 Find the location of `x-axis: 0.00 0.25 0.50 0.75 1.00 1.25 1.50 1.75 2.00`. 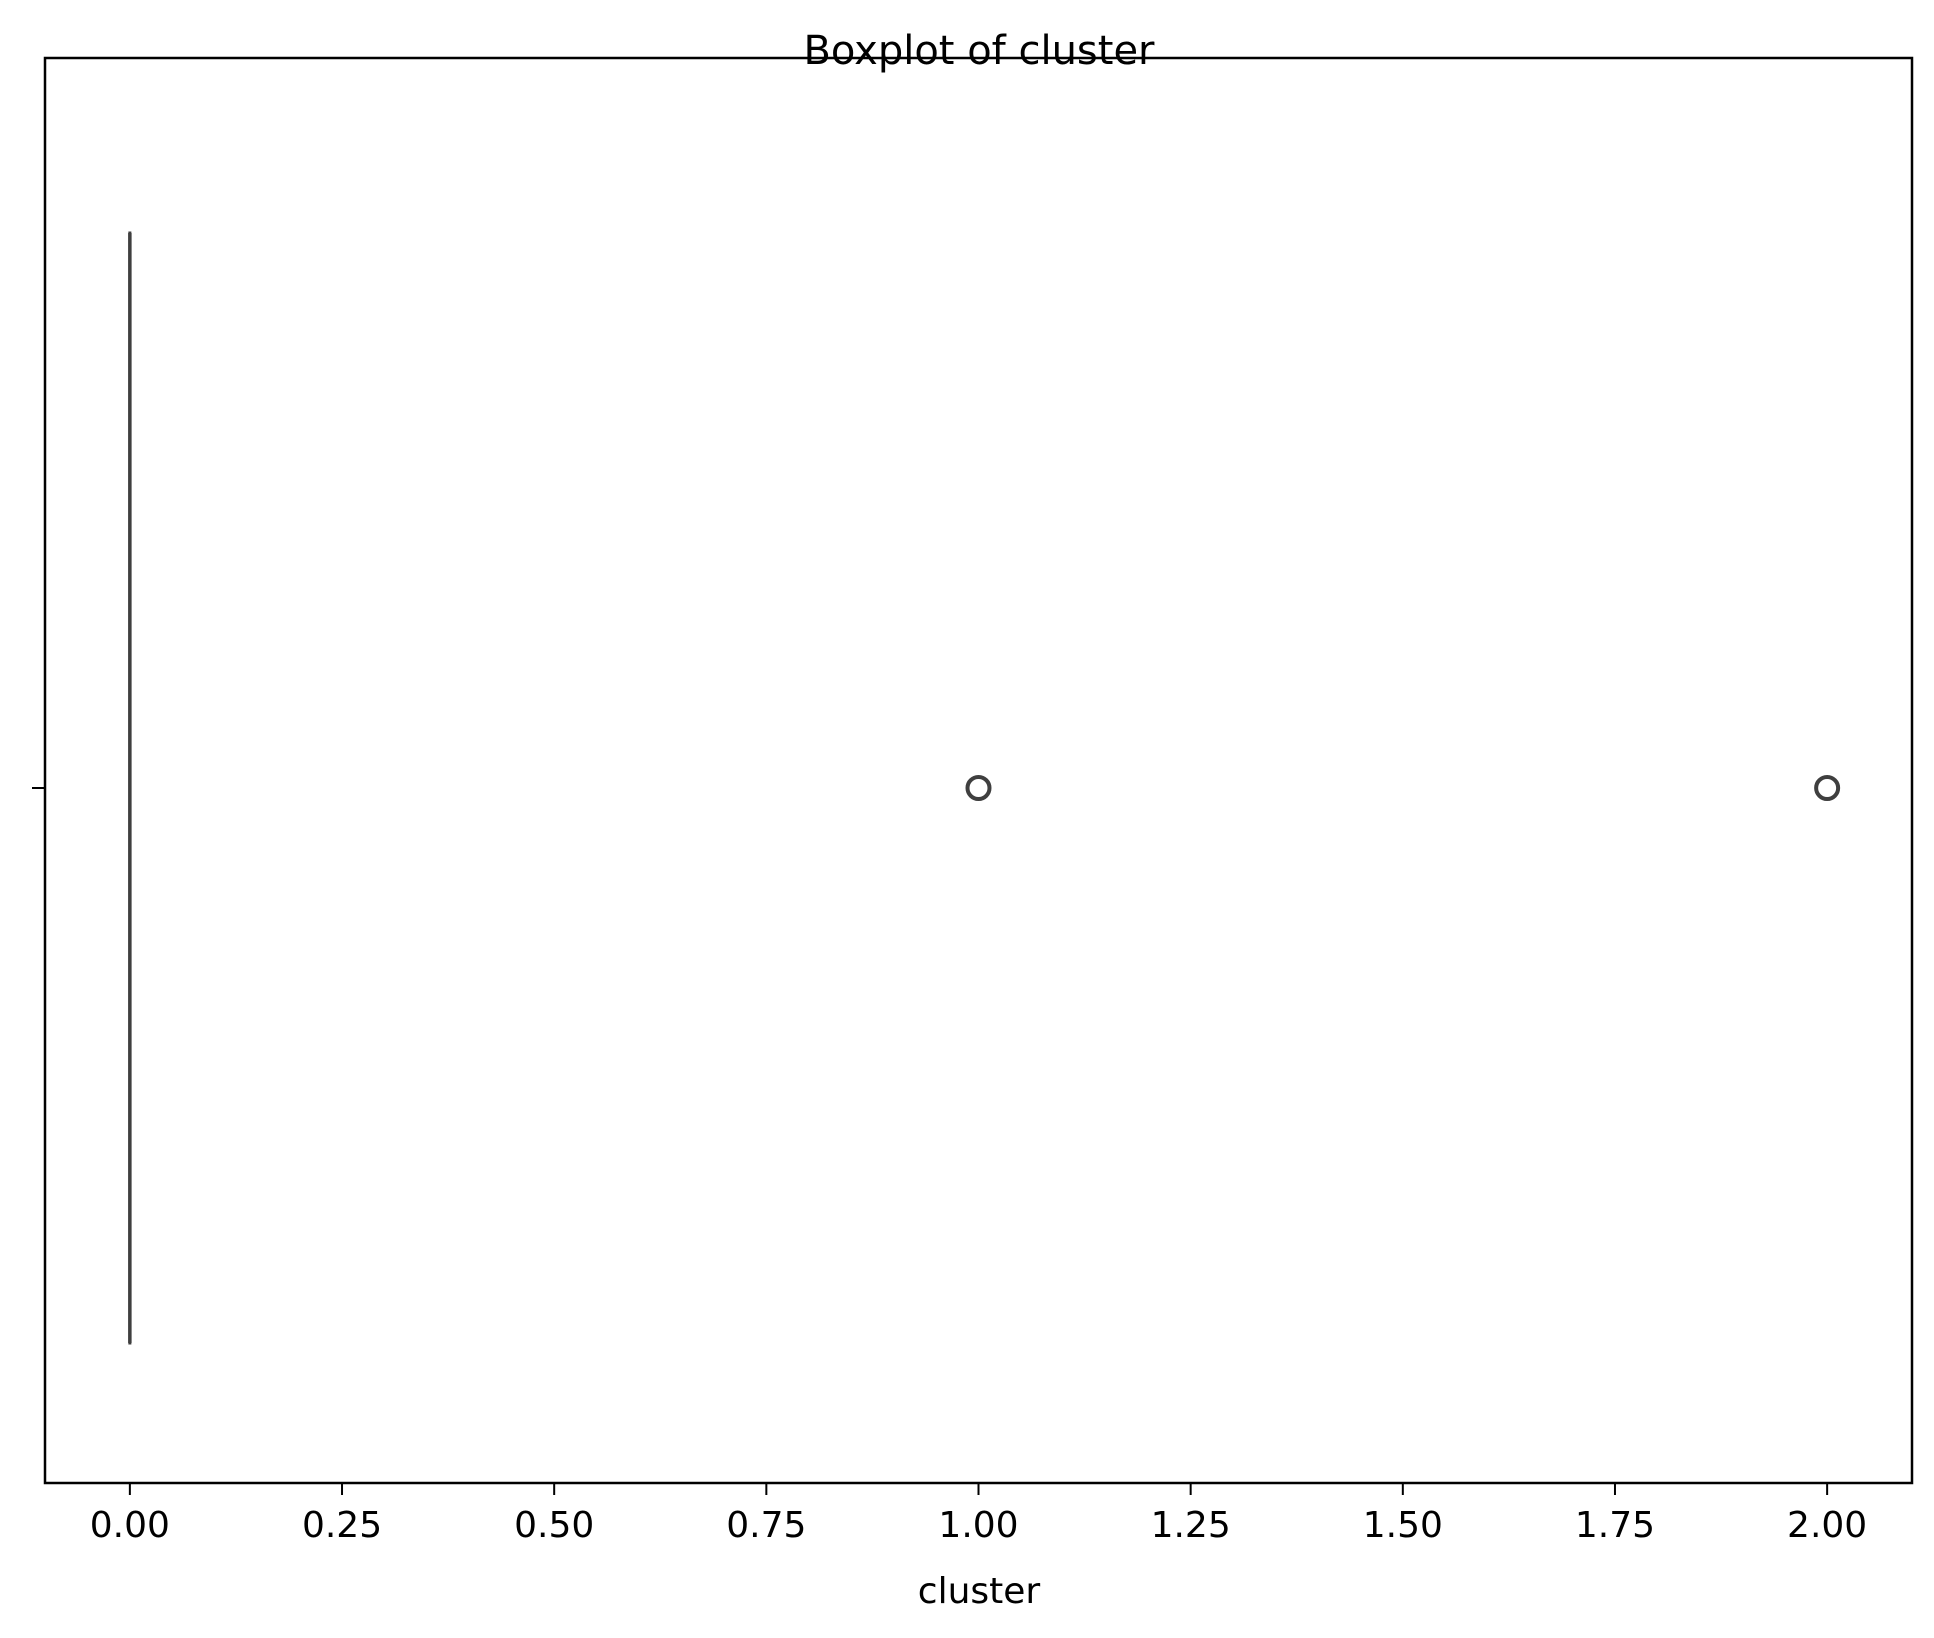

x-axis: 0.00 0.25 0.50 0.75 1.00 1.25 1.50 1.75 2.00 is located at coordinates (978, 1514).